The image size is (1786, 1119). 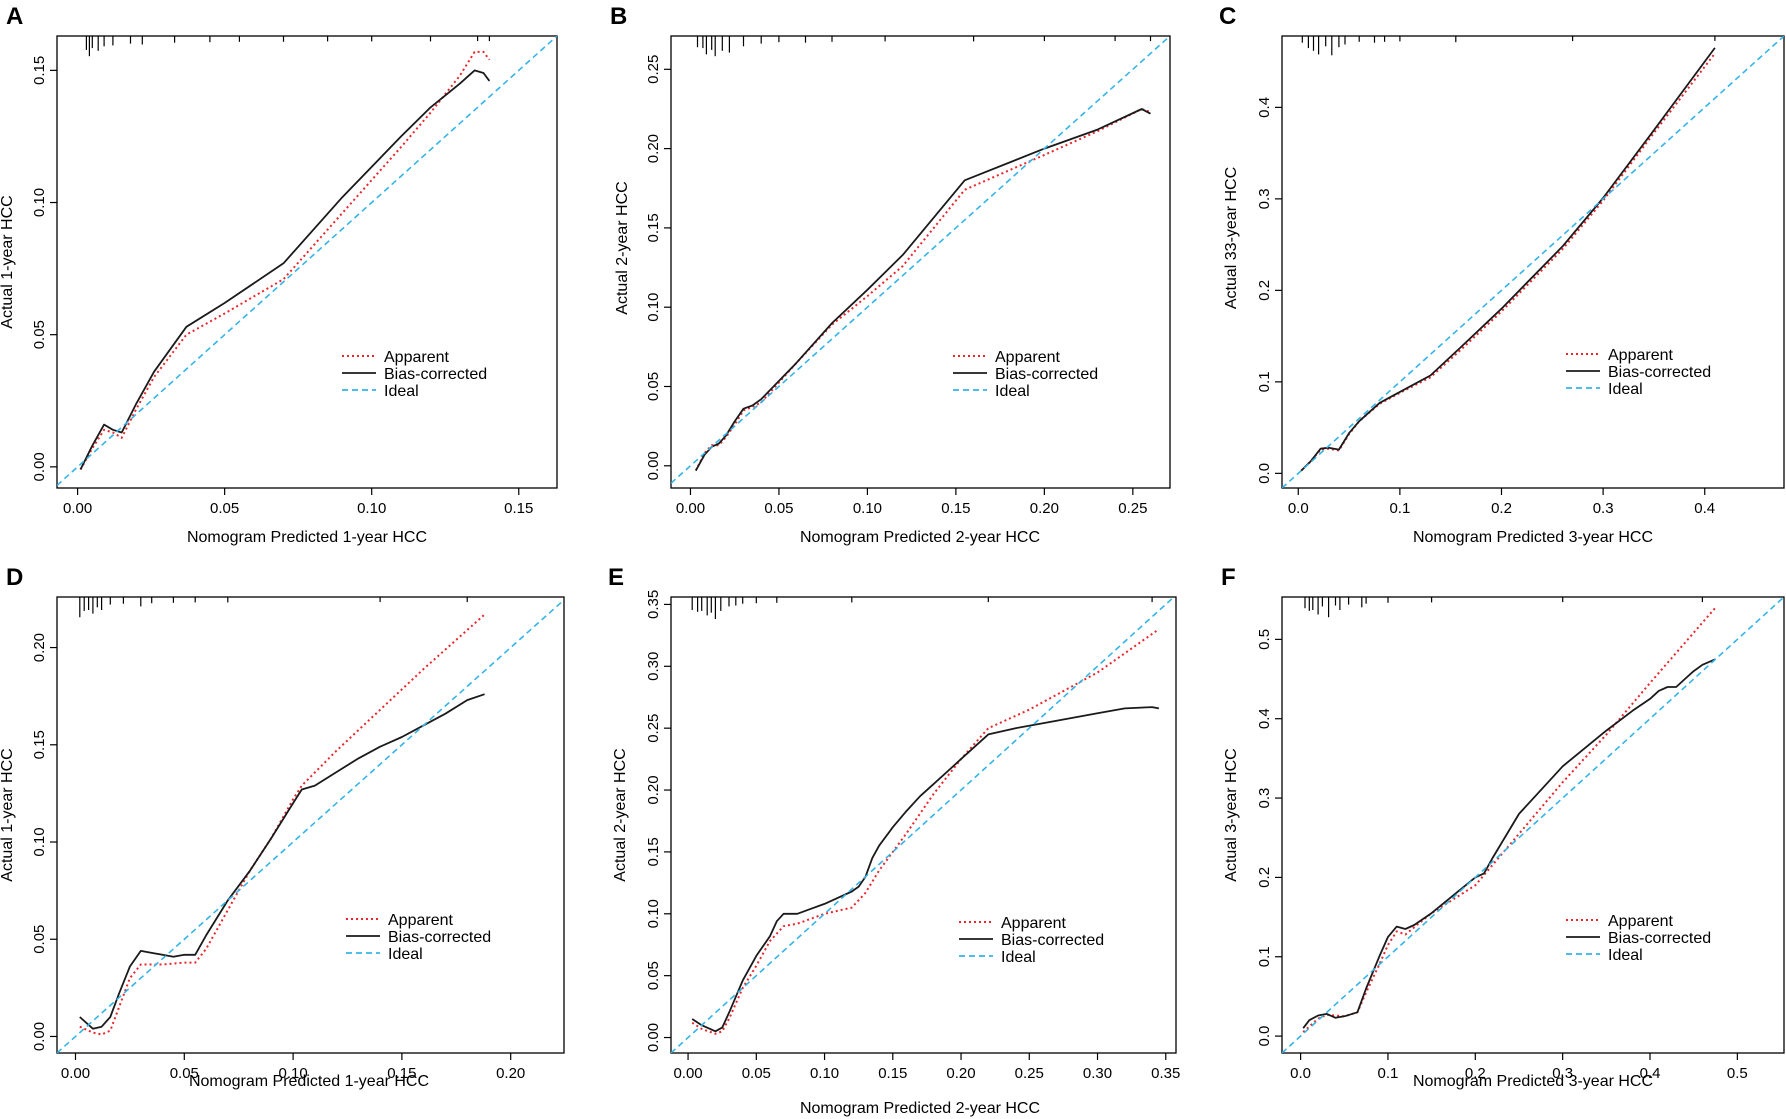 What do you see at coordinates (1264, 107) in the screenshot?
I see `y-tick-label: 0.4` at bounding box center [1264, 107].